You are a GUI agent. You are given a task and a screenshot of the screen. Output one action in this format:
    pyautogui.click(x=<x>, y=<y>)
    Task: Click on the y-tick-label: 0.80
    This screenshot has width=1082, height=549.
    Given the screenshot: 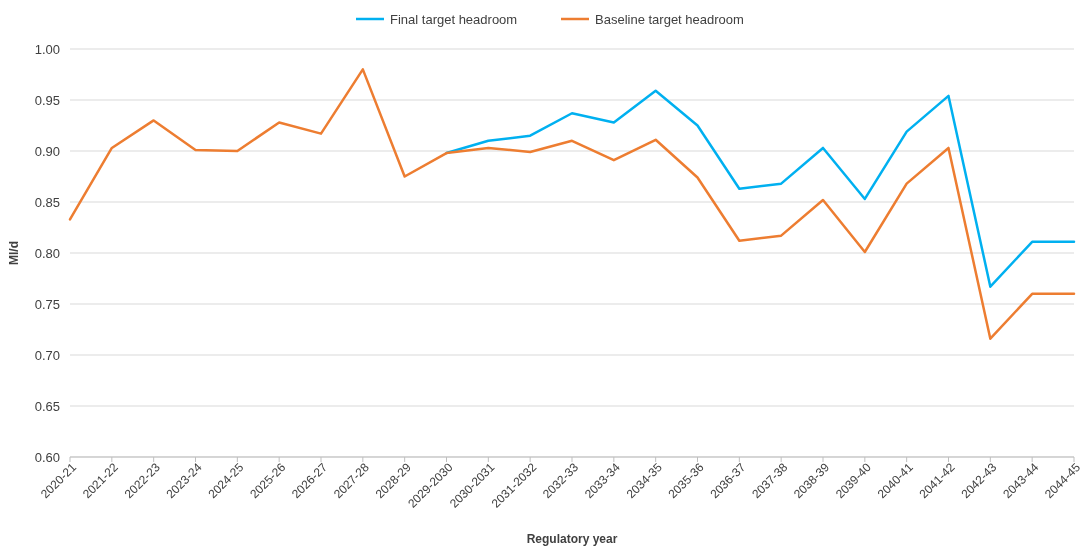 What is the action you would take?
    pyautogui.click(x=47, y=253)
    